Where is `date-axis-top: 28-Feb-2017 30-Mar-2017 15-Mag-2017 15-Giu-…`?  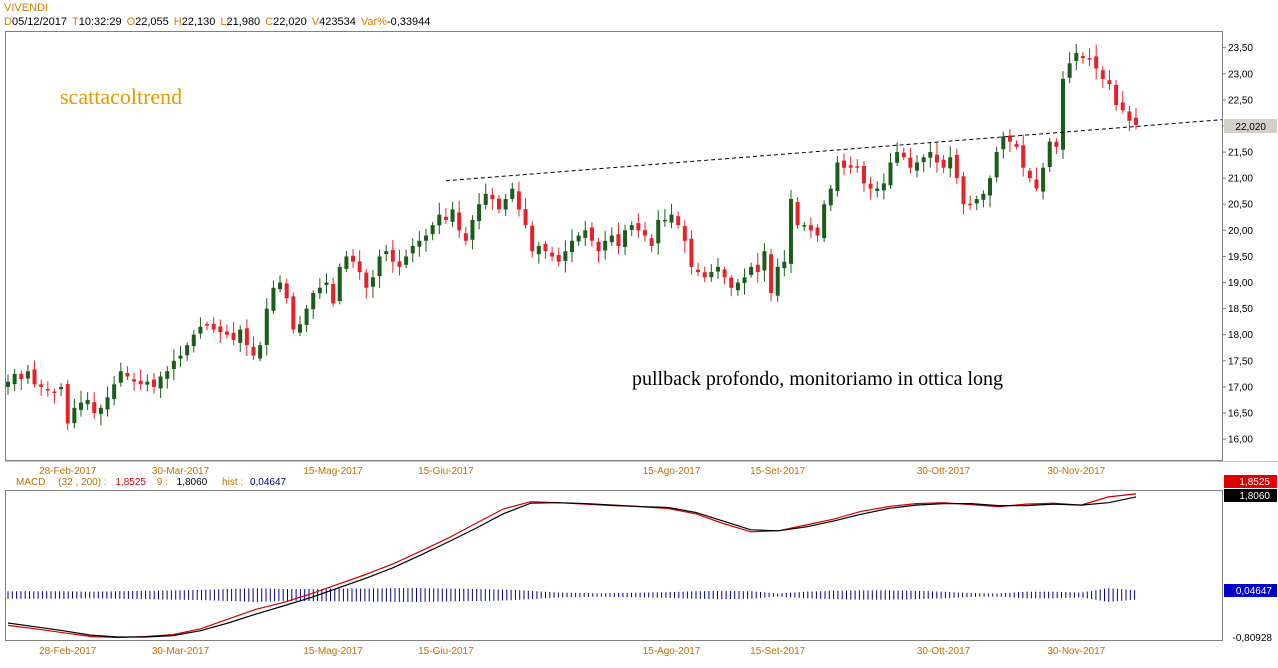 date-axis-top: 28-Feb-2017 30-Mar-2017 15-Mag-2017 15-Giu-… is located at coordinates (572, 471).